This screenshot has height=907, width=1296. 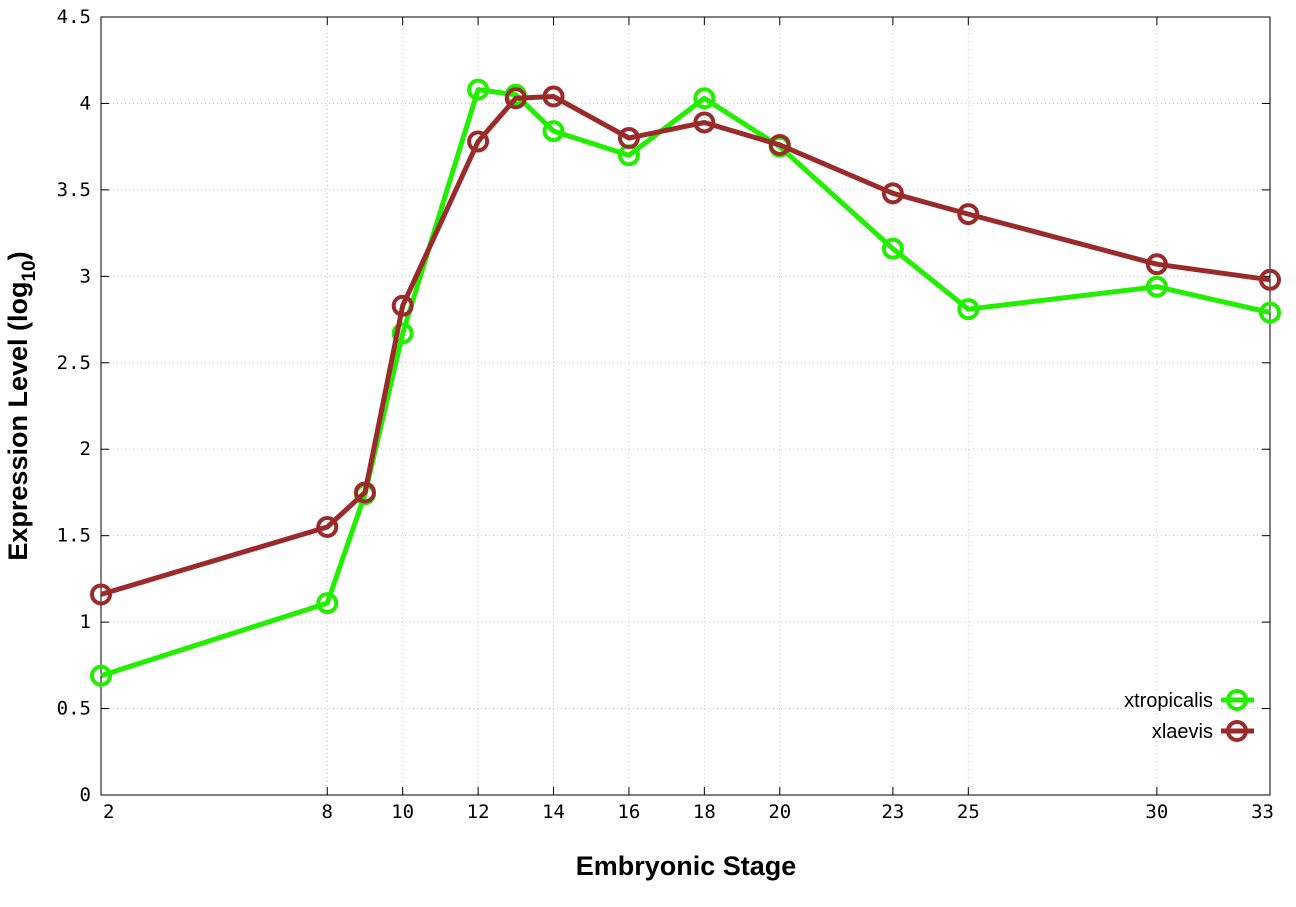 I want to click on x-tick-label: 10, so click(x=402, y=812).